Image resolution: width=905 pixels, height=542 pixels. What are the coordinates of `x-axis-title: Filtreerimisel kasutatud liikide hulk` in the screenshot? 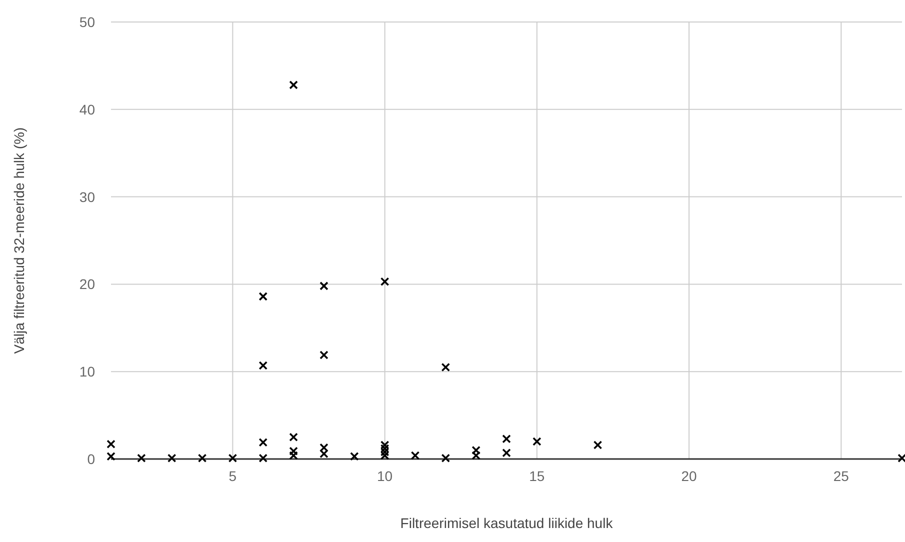 It's located at (507, 523).